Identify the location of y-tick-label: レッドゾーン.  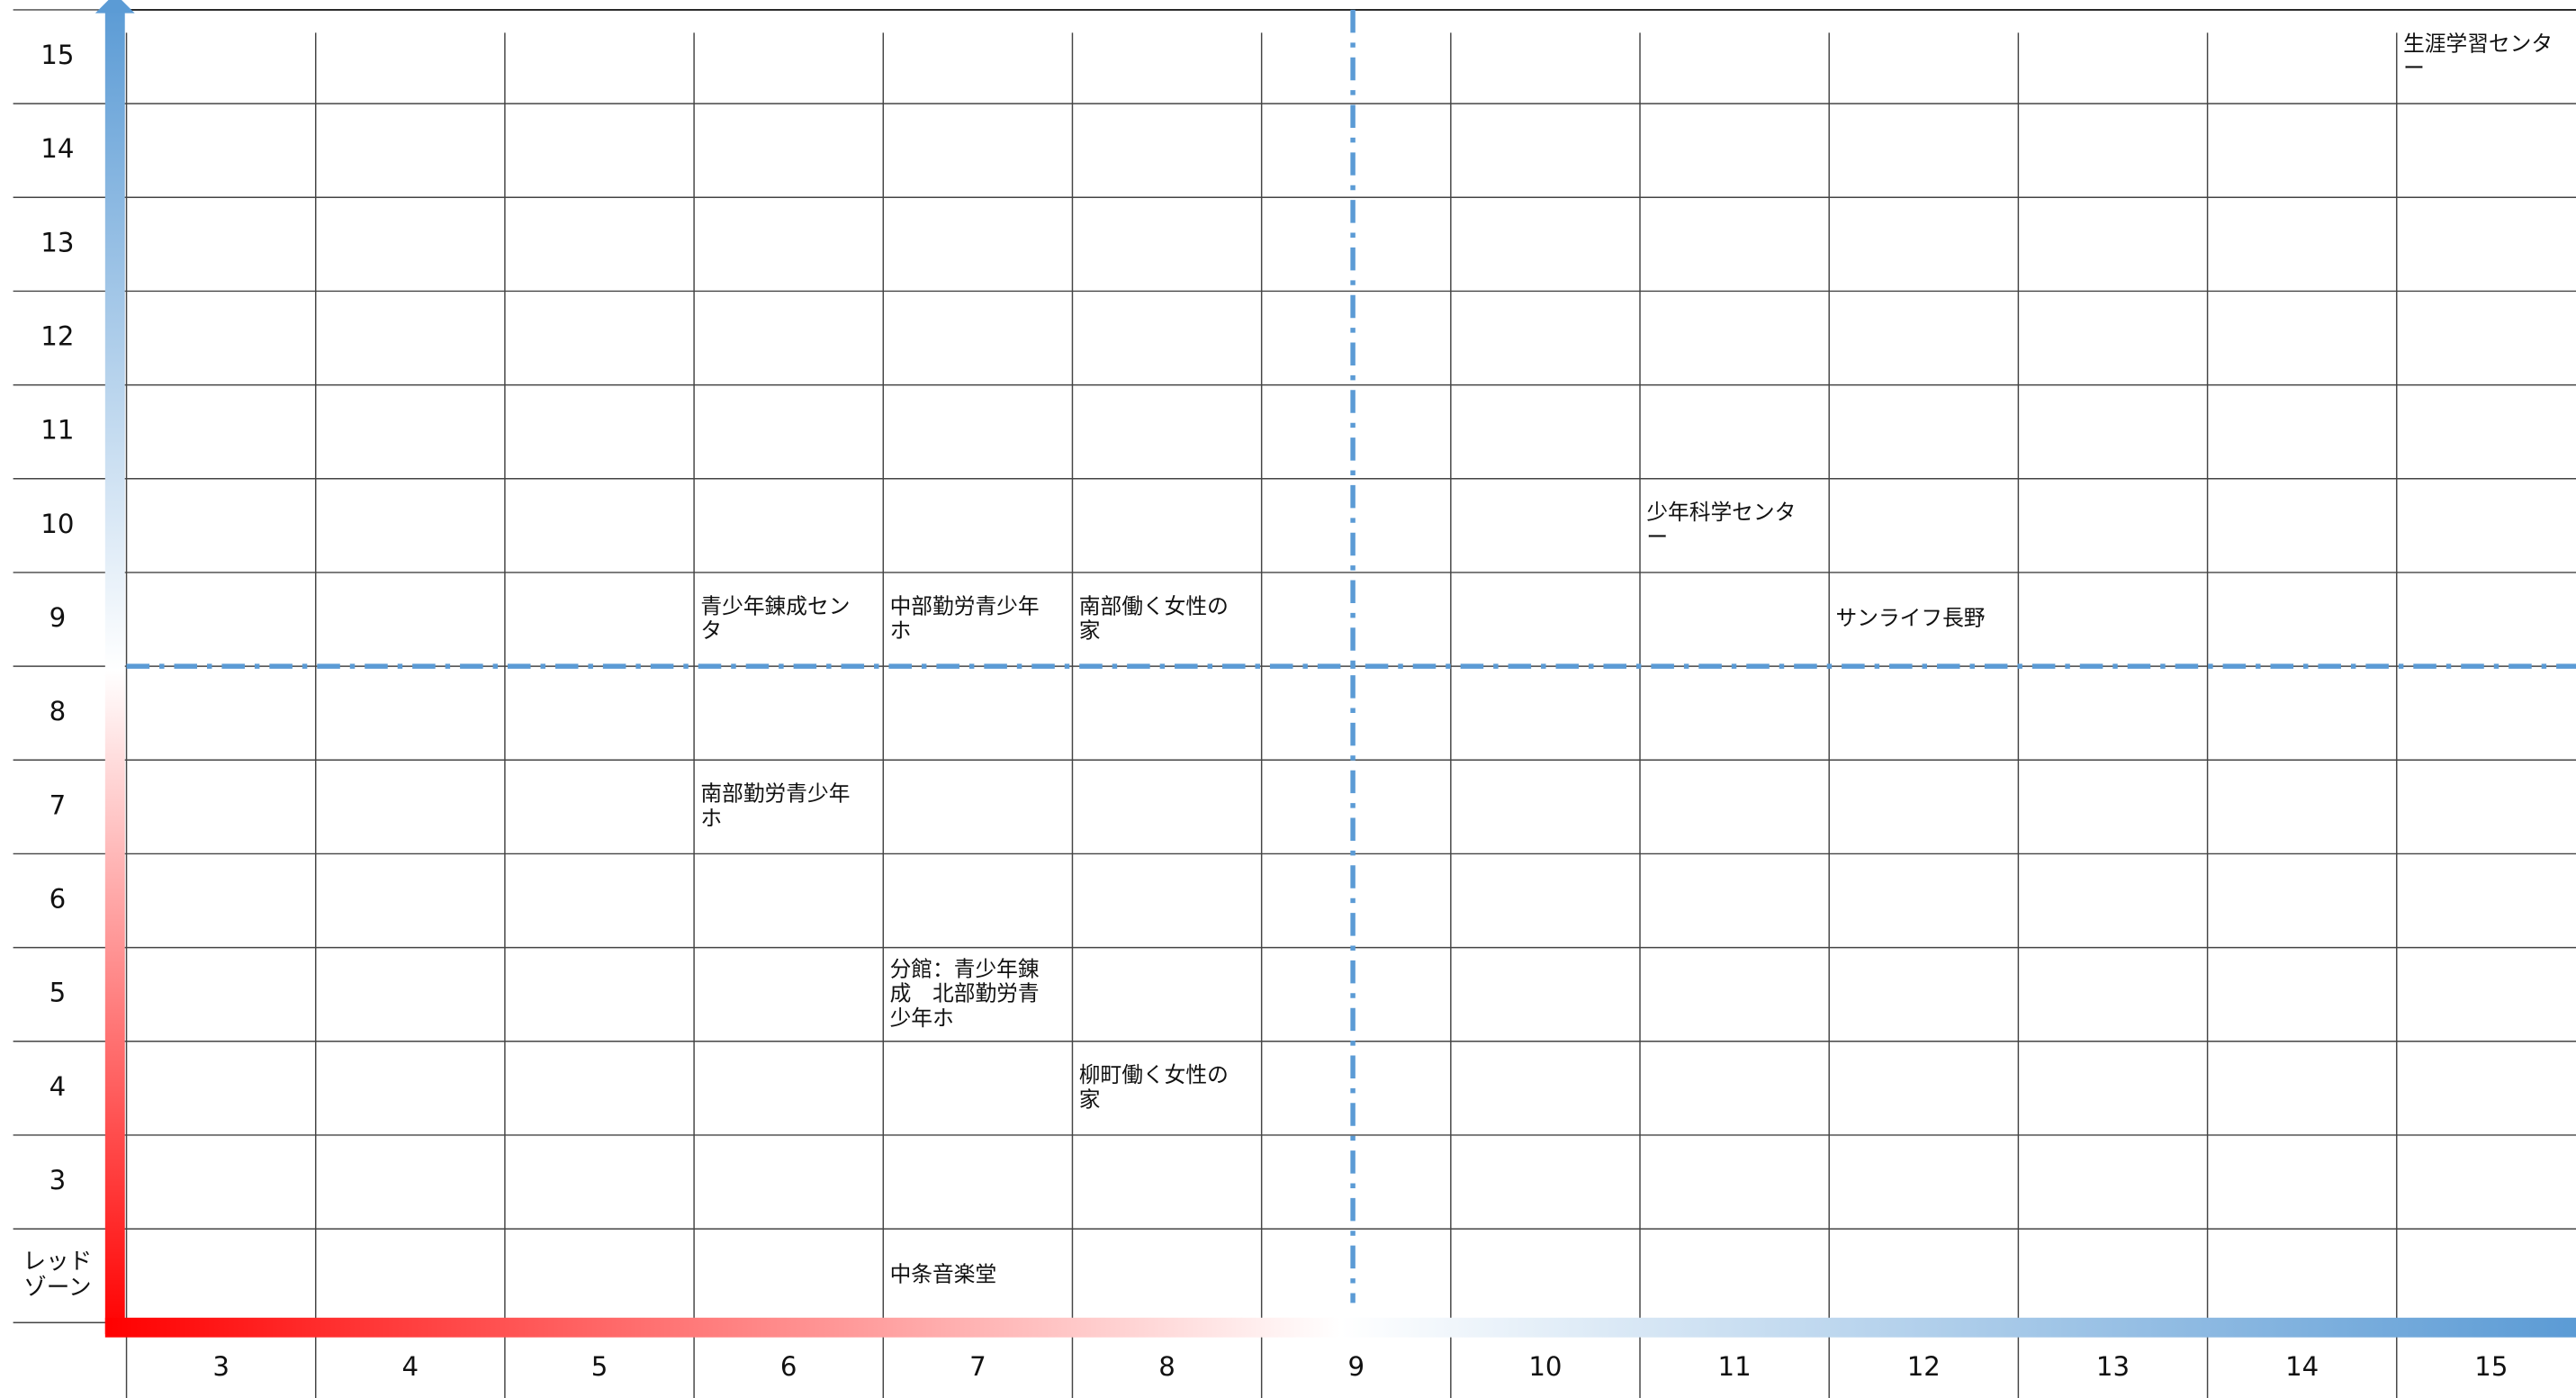
(58, 1276).